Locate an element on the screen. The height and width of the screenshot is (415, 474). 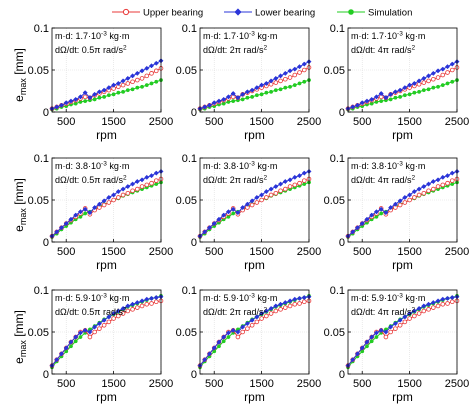
legend-label-simulation: Simulation is located at coordinates (390, 13).